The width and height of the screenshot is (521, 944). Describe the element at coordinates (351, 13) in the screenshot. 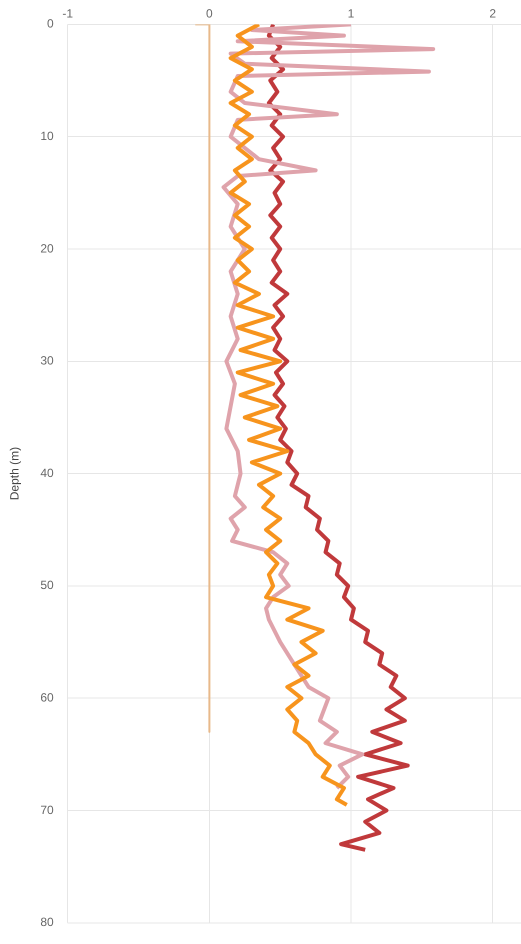

I see `x-tick-label: 1` at that location.